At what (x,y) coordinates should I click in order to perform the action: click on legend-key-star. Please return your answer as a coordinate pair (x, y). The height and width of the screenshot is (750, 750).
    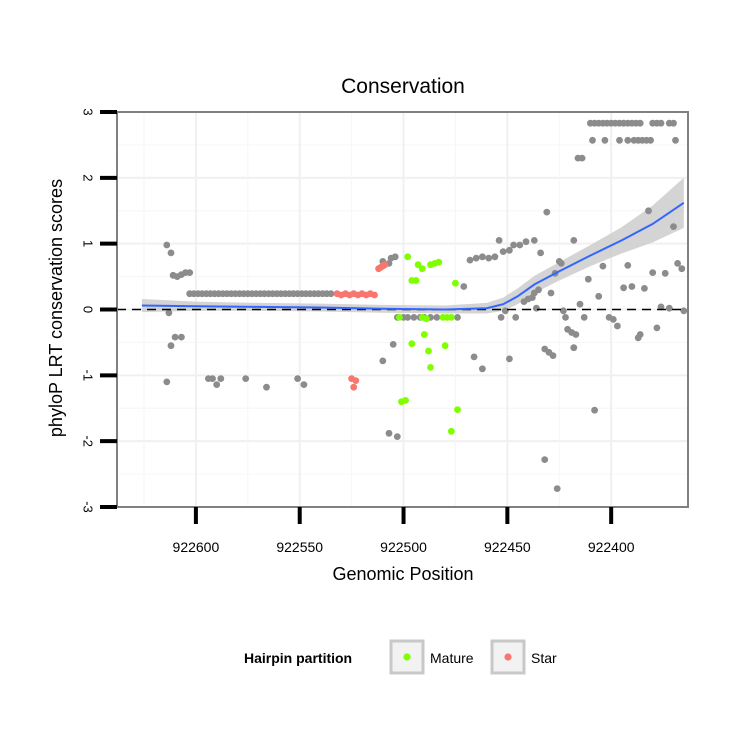
    Looking at the image, I should click on (508, 657).